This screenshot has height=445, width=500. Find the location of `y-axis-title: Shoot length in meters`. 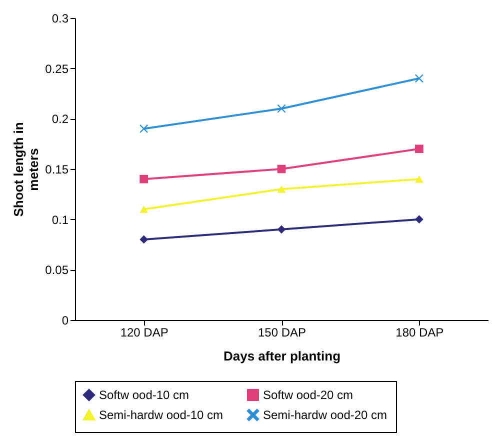

y-axis-title: Shoot length in meters is located at coordinates (26, 169).